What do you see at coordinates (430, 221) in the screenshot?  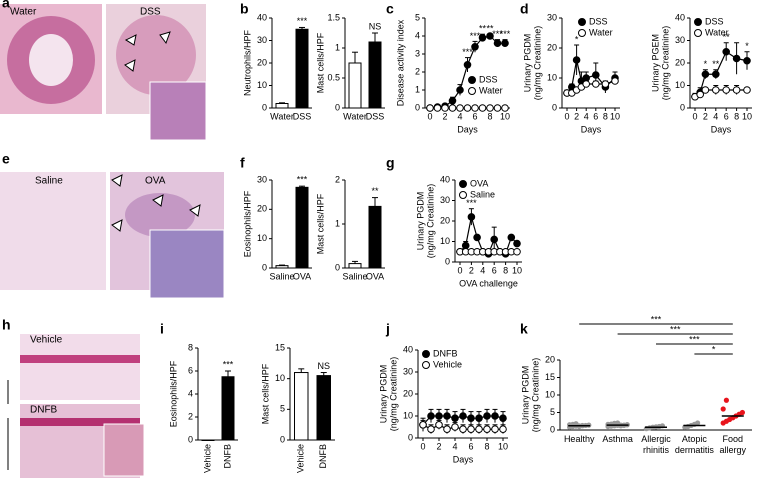 I see `y-axis-label: (ng/mg Creatinine)` at bounding box center [430, 221].